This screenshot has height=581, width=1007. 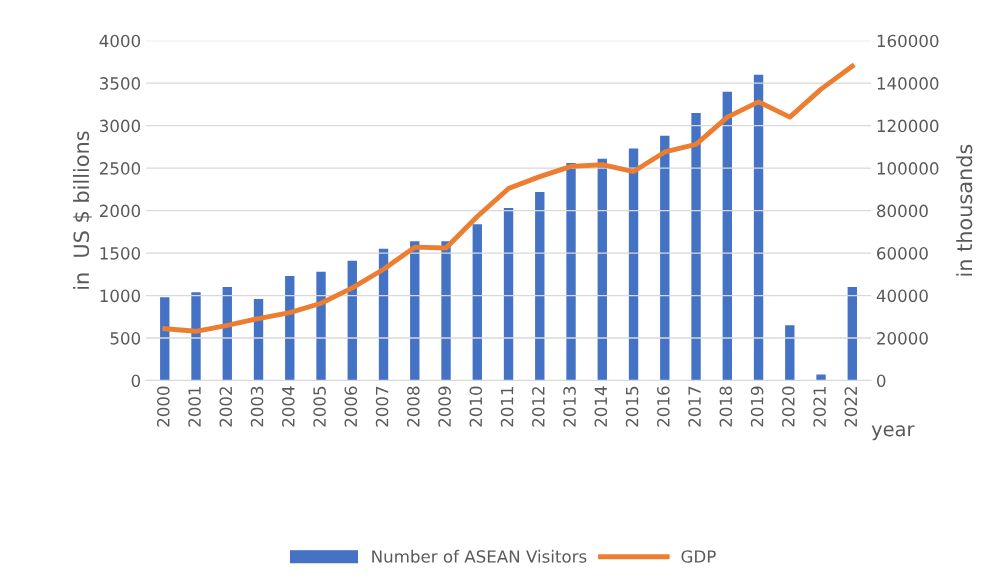 What do you see at coordinates (226, 407) in the screenshot?
I see `x-tick-label: 2002` at bounding box center [226, 407].